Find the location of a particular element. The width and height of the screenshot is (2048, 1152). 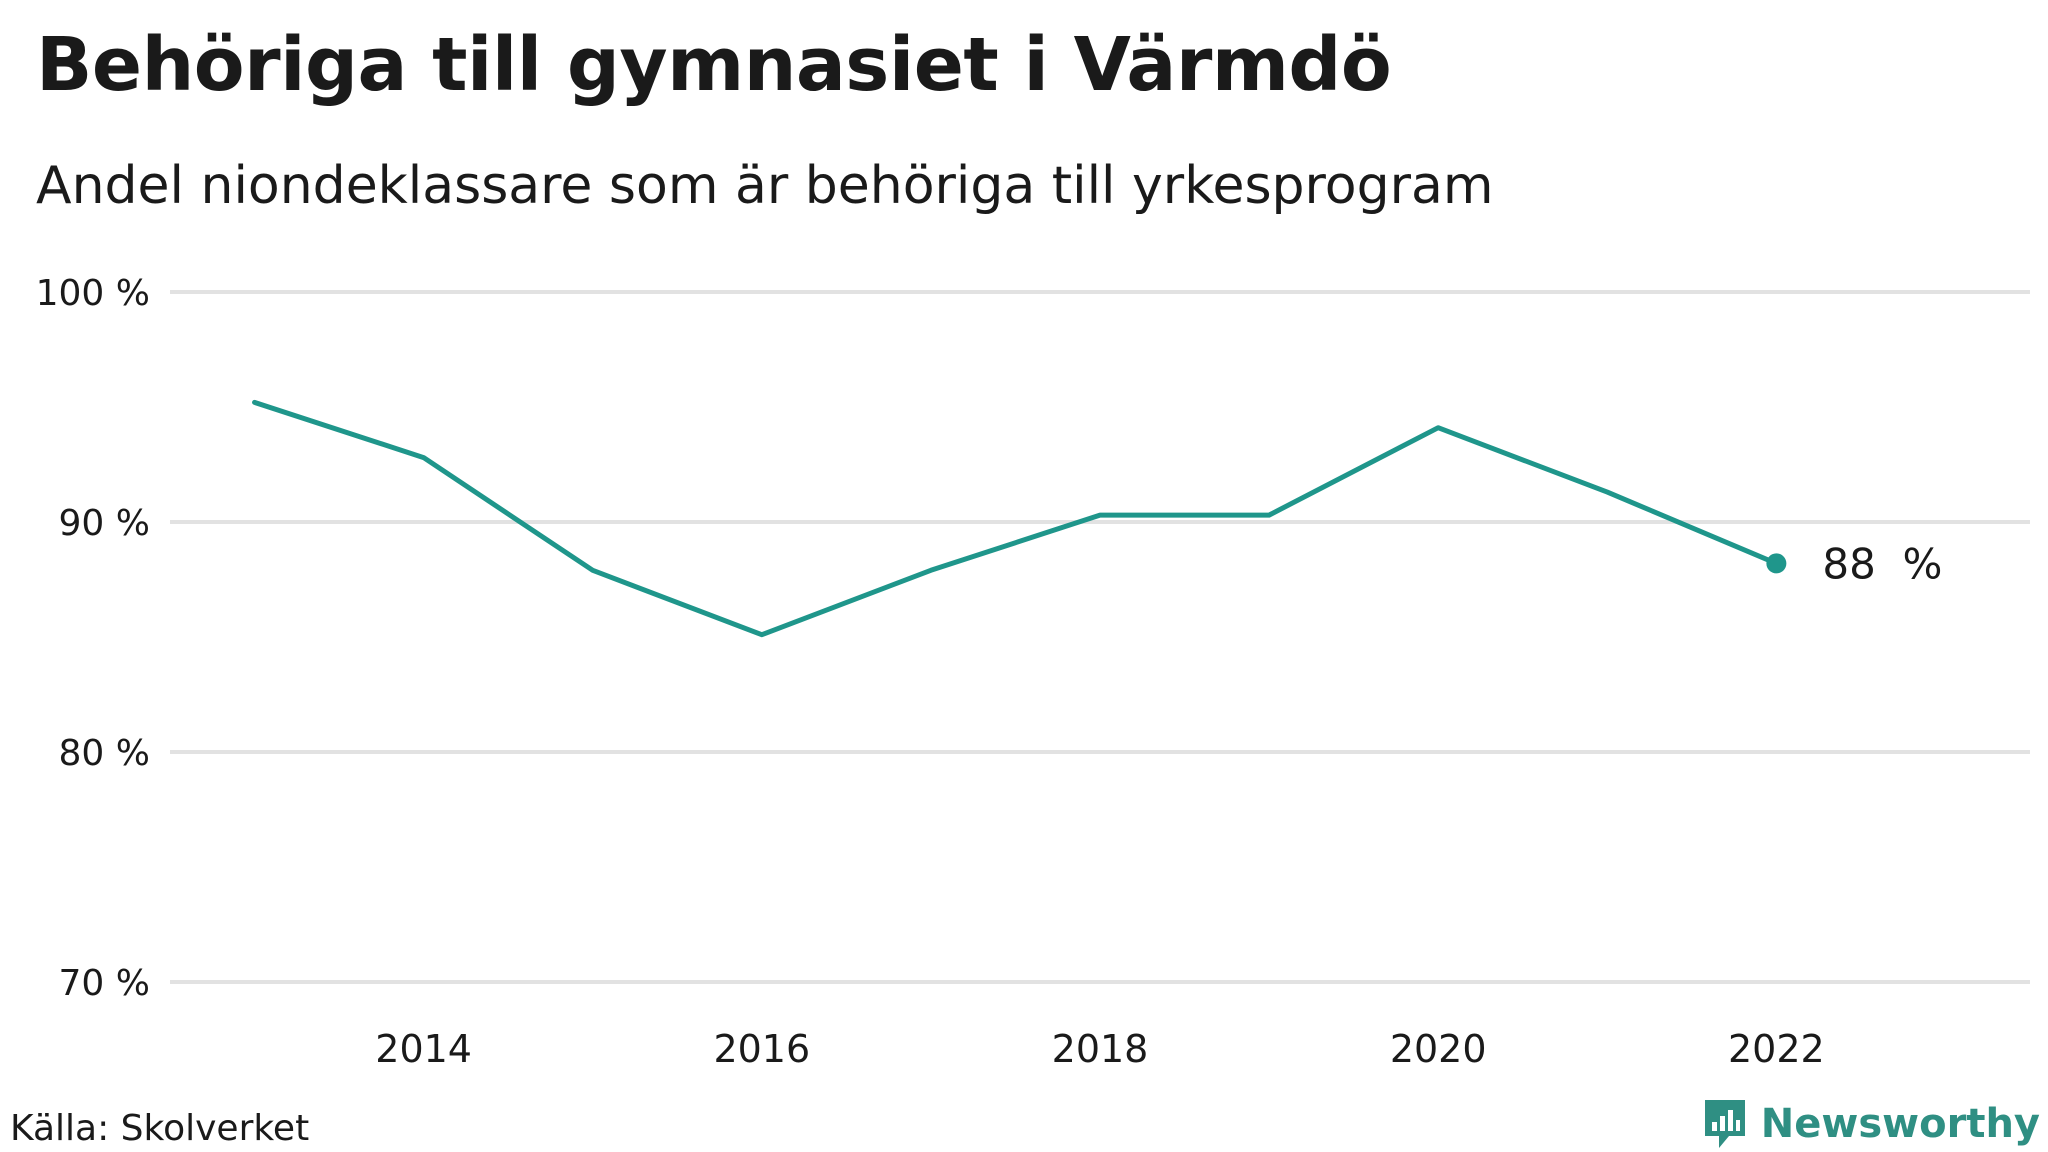

source-note: Källa: Skolverket is located at coordinates (160, 1128).